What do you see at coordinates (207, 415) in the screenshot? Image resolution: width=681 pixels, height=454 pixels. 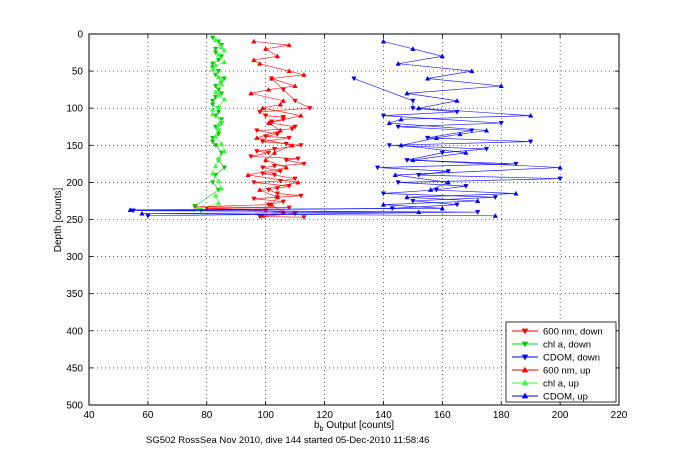 I see `x-tick-label: 80` at bounding box center [207, 415].